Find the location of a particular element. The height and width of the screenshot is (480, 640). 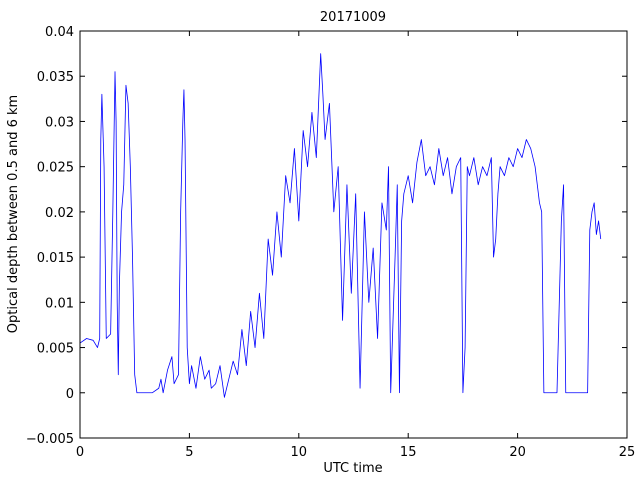

y-tick-label: 0.035 is located at coordinates (55, 77).